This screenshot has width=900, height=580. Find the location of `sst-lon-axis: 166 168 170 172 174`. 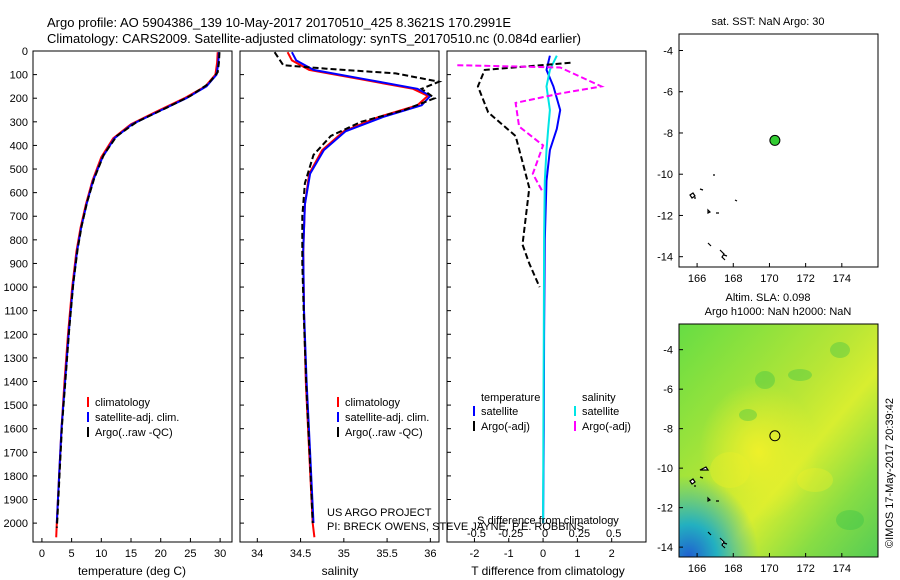

sst-lon-axis: 166 168 170 172 174 is located at coordinates (769, 274).